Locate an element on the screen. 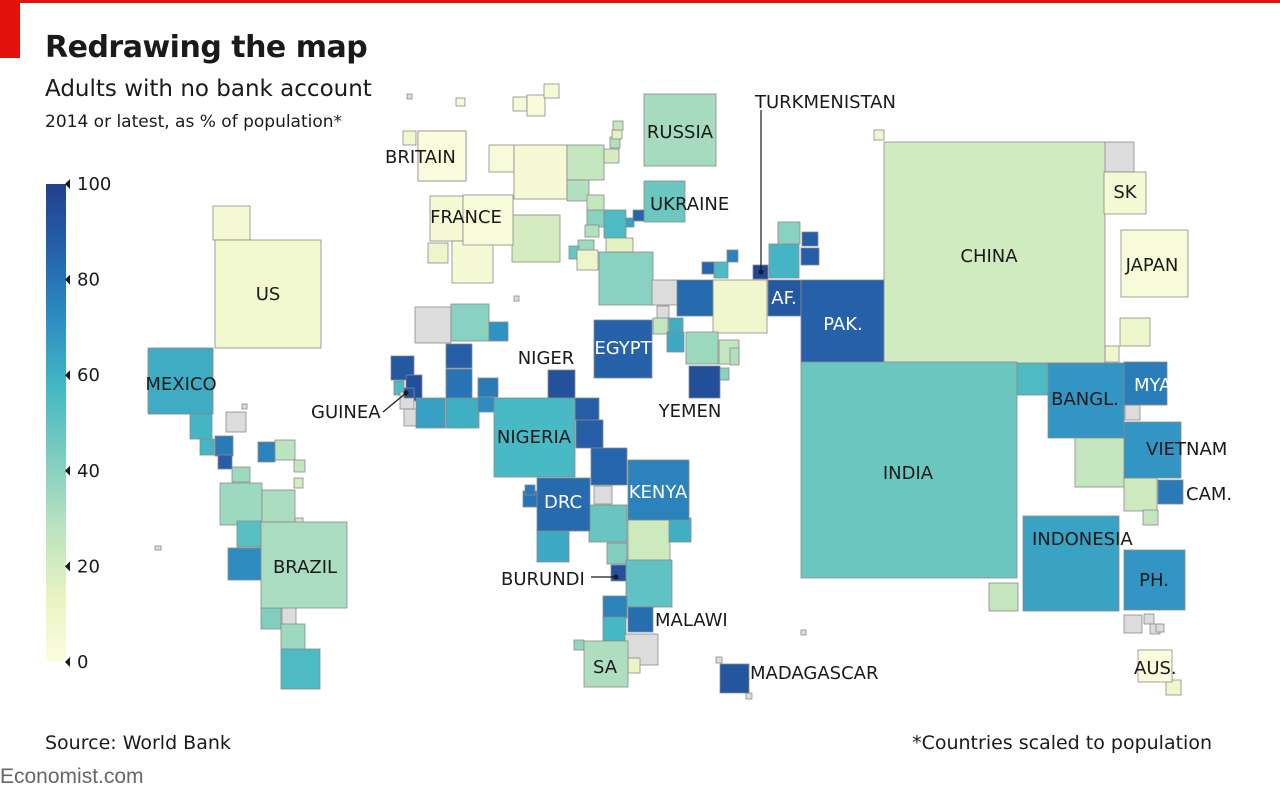  country-cell-us is located at coordinates (268, 294).